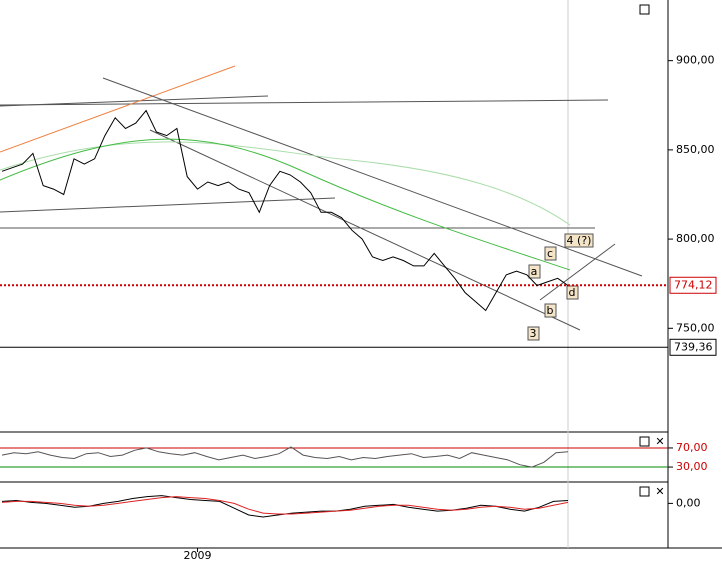  Describe the element at coordinates (198, 555) in the screenshot. I see `x-tick-label: 2009` at that location.